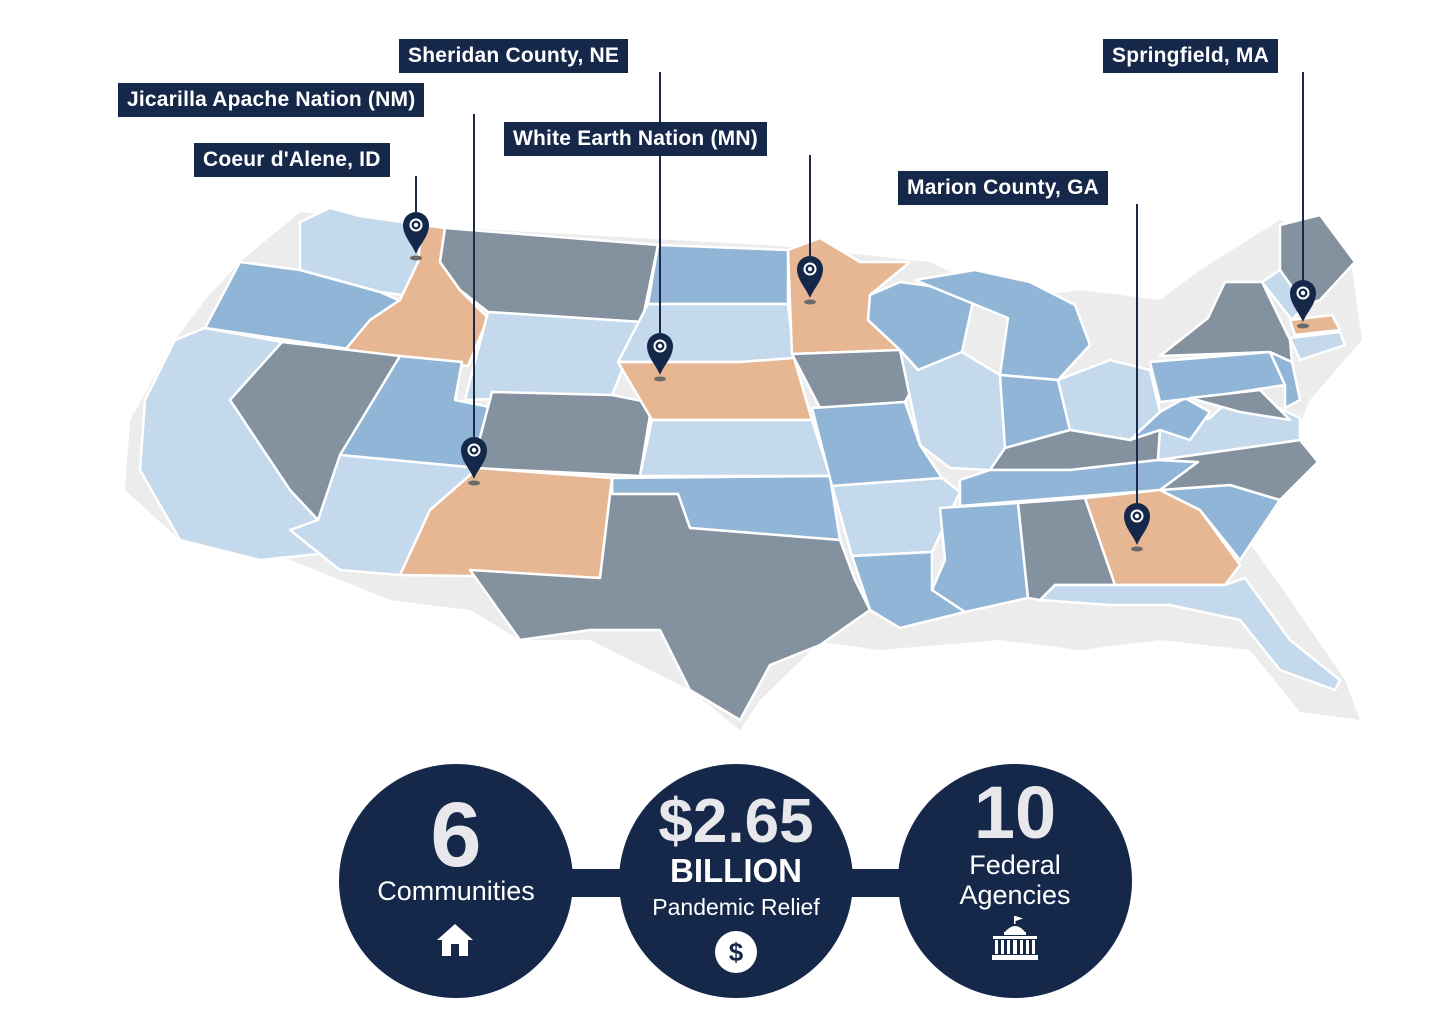 This screenshot has height=1014, width=1456. I want to click on map-pin-springfield, so click(1303, 304).